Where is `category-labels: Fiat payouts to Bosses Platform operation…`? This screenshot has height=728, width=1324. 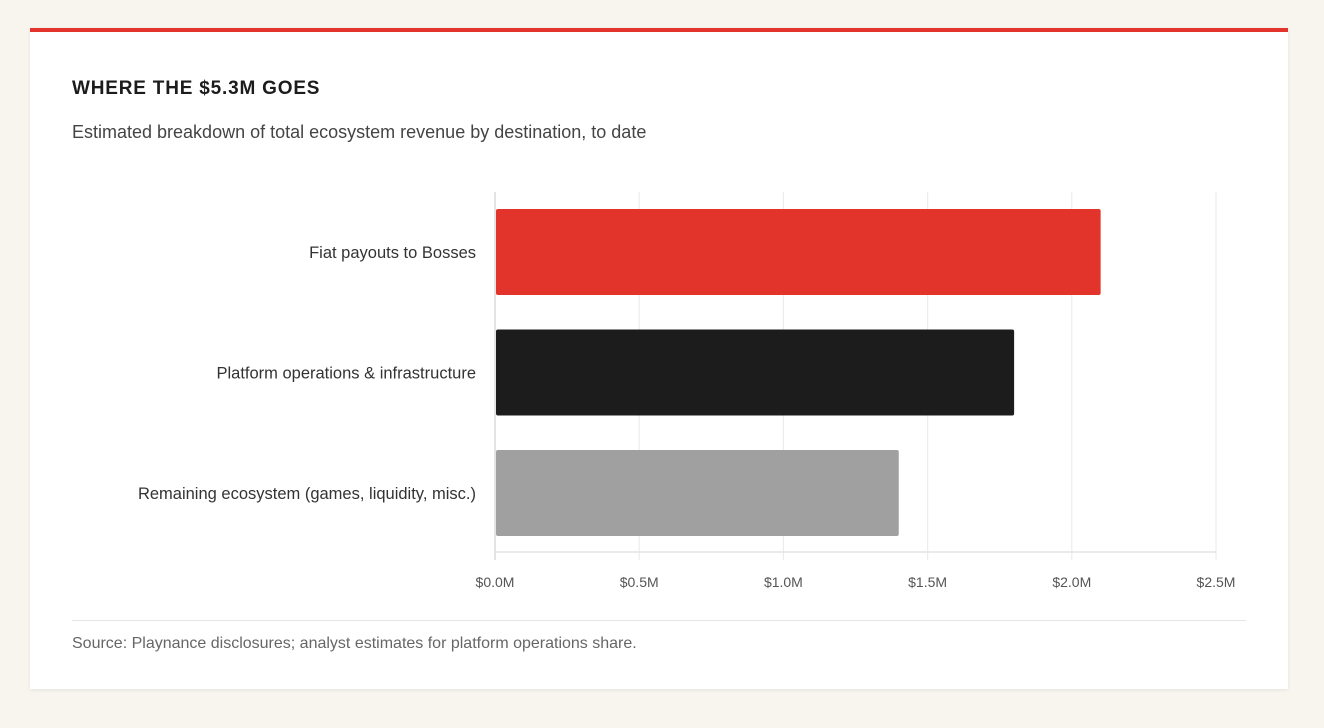 category-labels: Fiat payouts to Bosses Platform operation… is located at coordinates (307, 373).